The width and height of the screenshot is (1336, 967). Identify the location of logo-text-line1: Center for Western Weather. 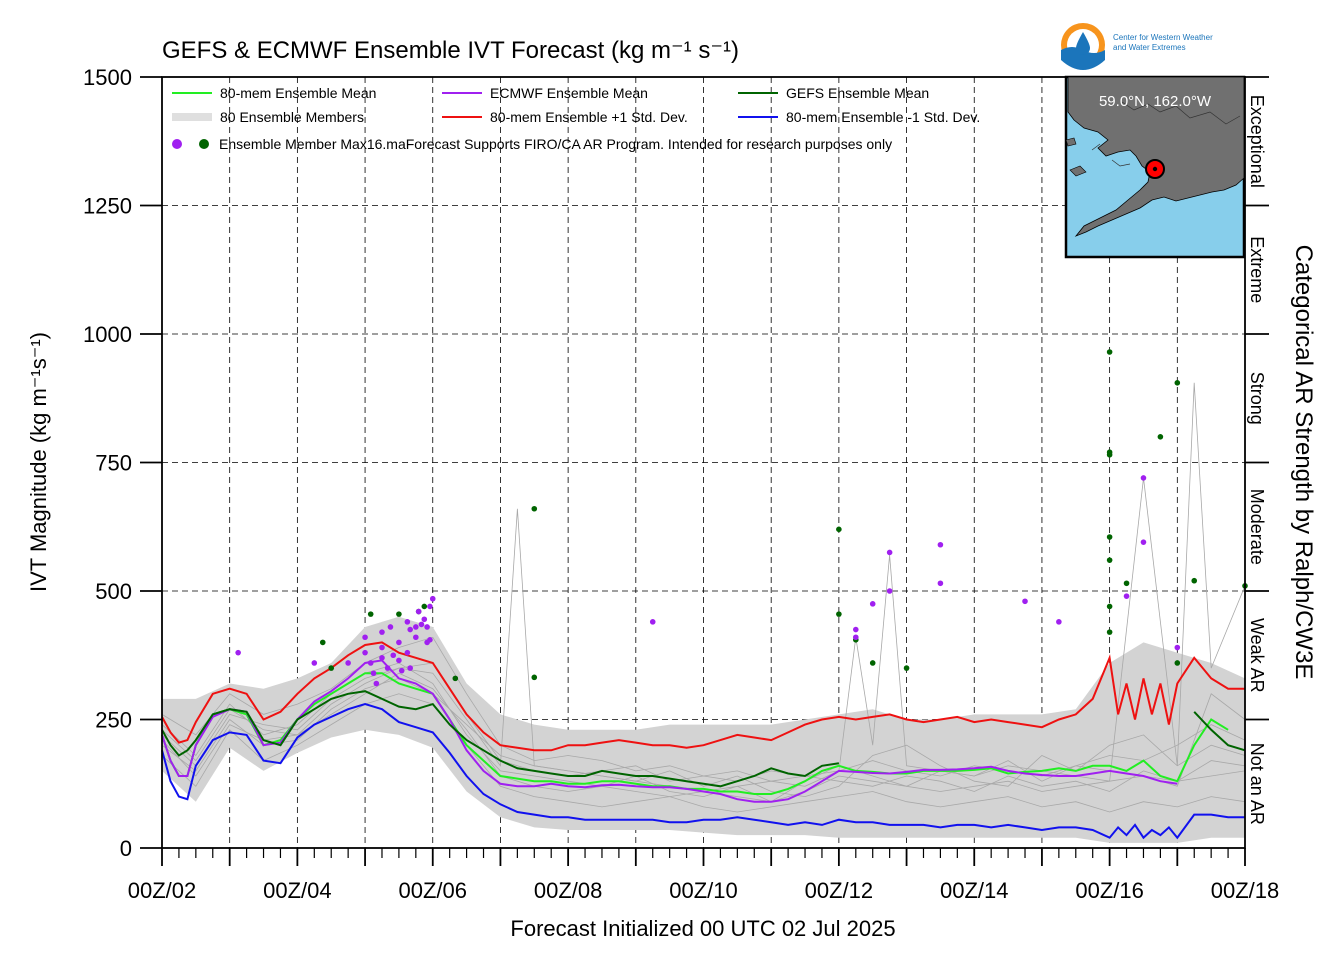
(1163, 37).